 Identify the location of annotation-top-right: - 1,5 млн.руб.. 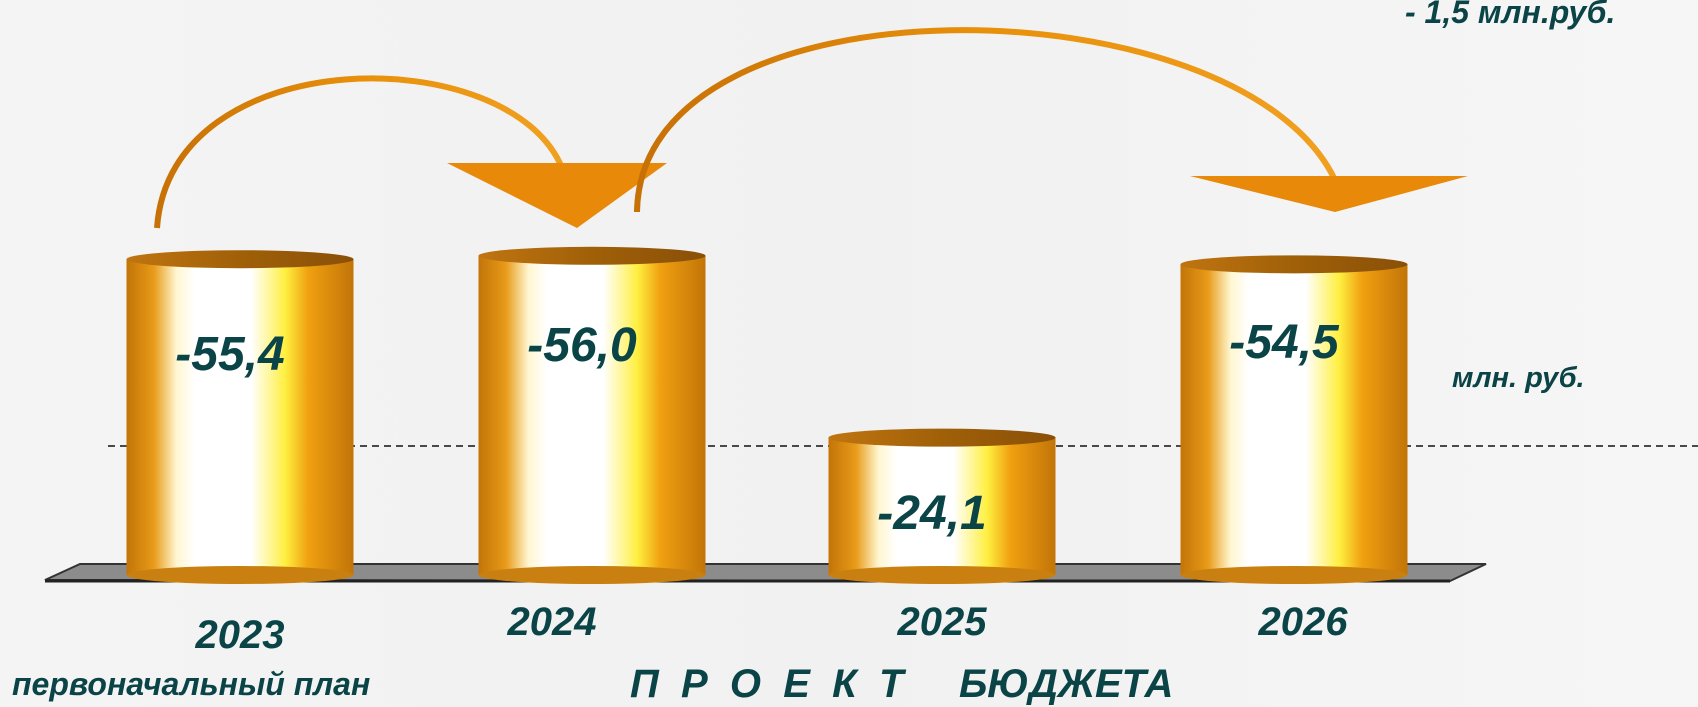
(1510, 15).